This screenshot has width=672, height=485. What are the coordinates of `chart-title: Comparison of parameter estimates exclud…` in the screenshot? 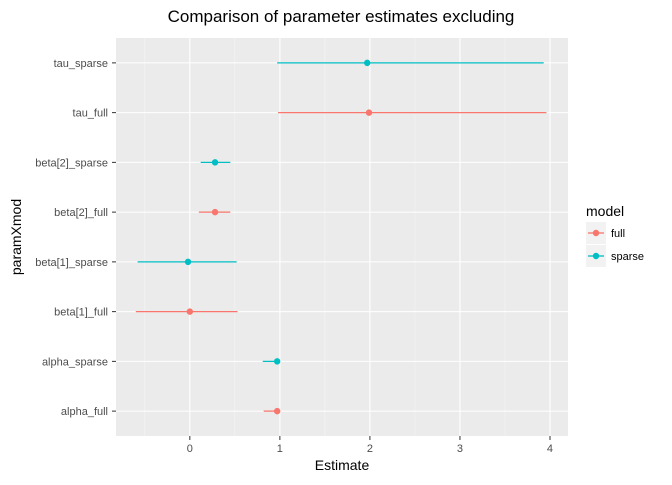 It's located at (341, 16).